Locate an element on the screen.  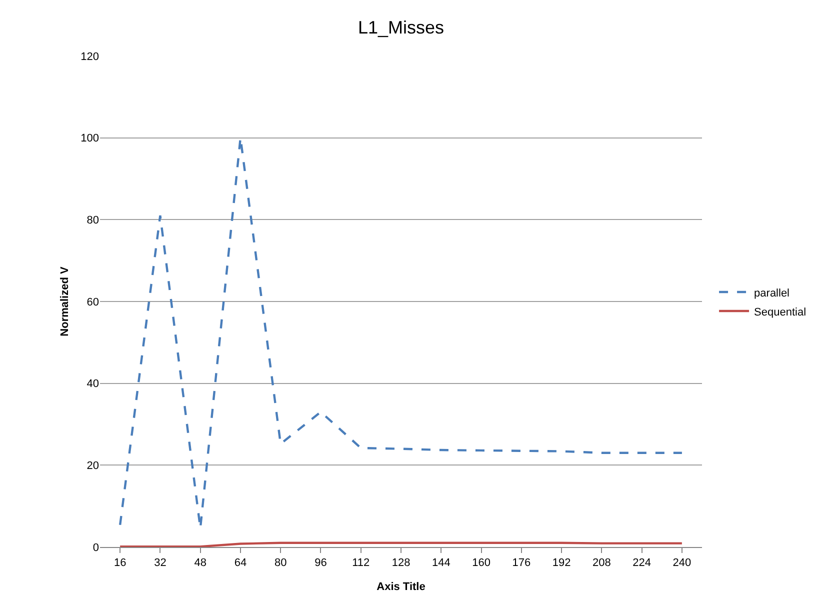
y-tick-label: 80 is located at coordinates (92, 220).